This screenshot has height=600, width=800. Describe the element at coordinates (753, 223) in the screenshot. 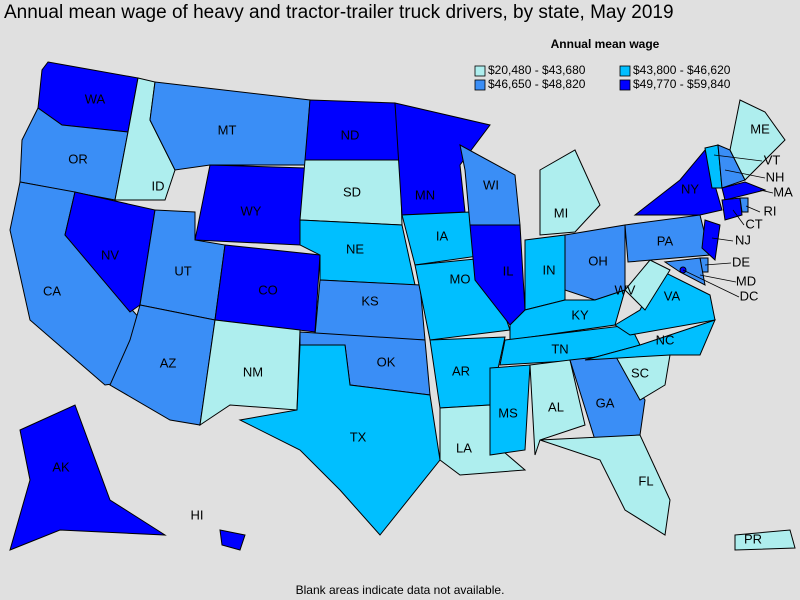

I see `state-label: CT` at that location.